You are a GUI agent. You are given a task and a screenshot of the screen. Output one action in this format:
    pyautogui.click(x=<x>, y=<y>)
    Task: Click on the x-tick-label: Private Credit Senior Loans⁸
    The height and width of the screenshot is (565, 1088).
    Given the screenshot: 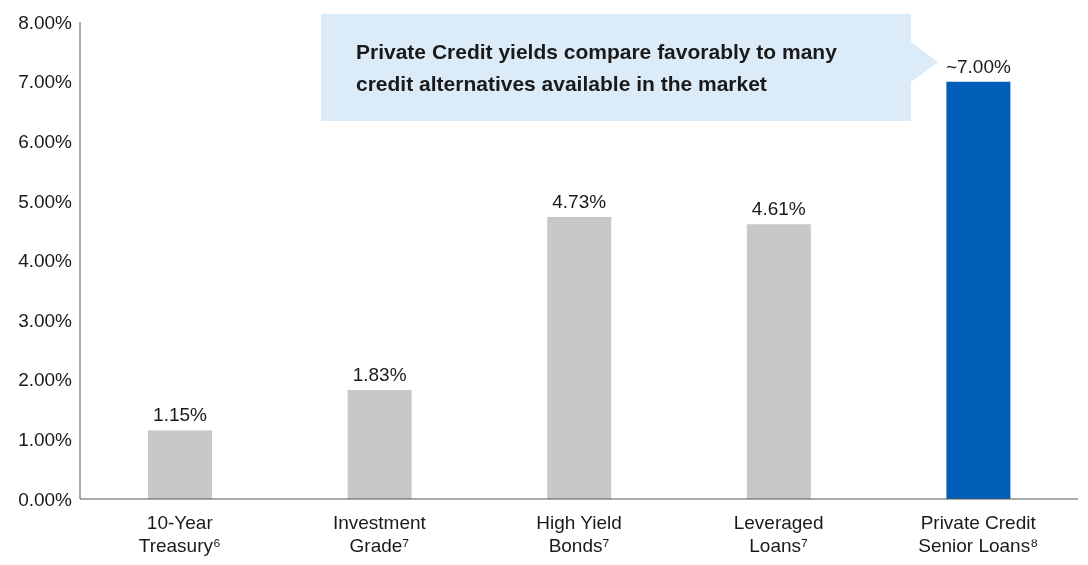 What is the action you would take?
    pyautogui.click(x=978, y=534)
    